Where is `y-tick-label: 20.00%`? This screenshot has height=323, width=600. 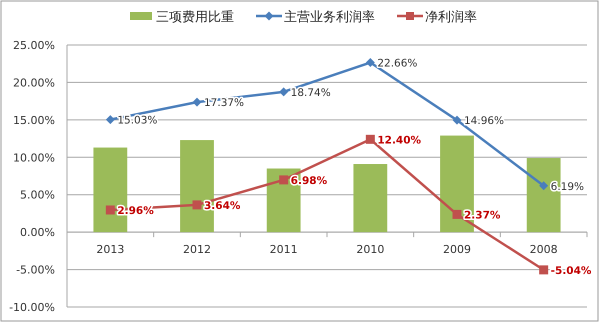
y-tick-label: 20.00% is located at coordinates (34, 83).